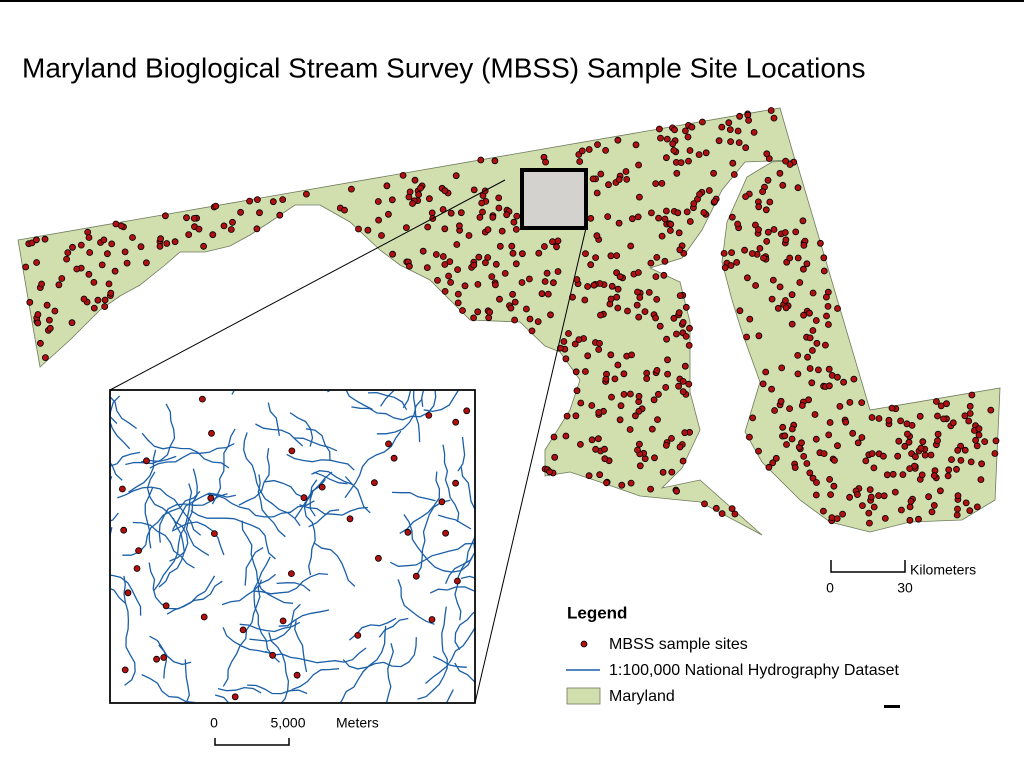 Image resolution: width=1024 pixels, height=768 pixels. I want to click on scale-label: 30, so click(905, 588).